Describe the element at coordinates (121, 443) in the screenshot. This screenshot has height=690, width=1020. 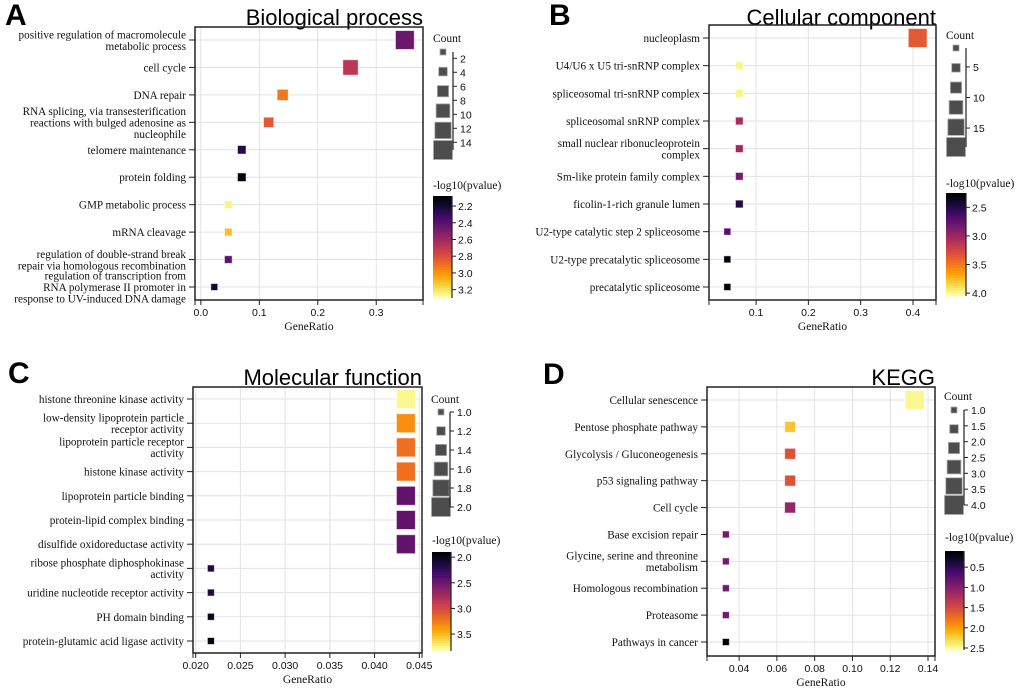
I see `y-category-label: lipoprotein particle receptor` at that location.